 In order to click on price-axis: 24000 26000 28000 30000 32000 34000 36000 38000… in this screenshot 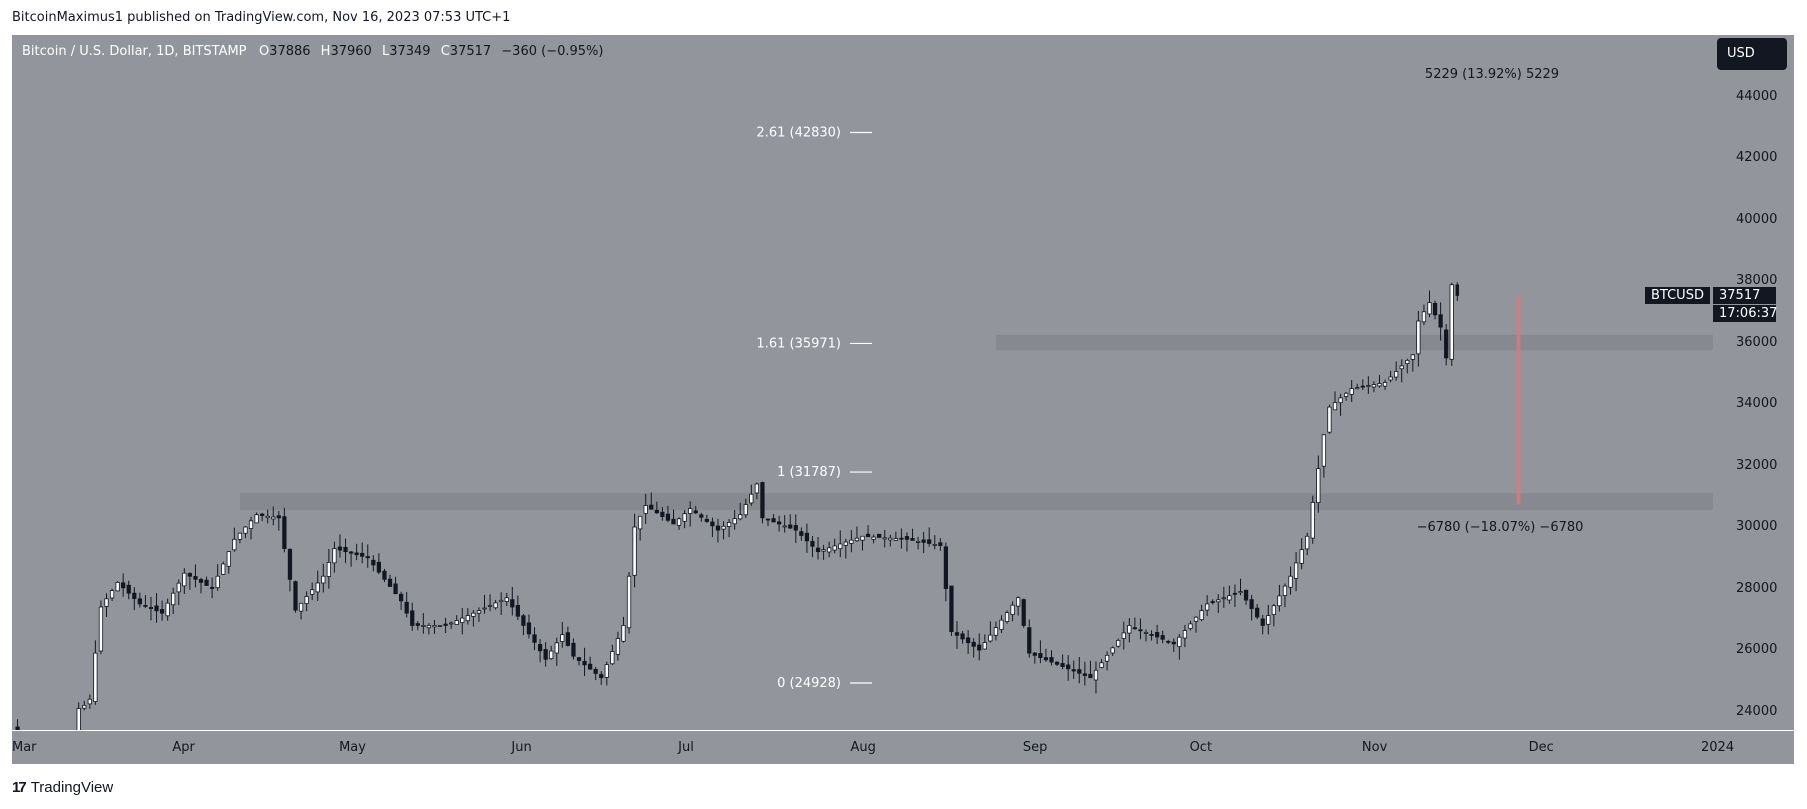, I will do `click(1719, 382)`.